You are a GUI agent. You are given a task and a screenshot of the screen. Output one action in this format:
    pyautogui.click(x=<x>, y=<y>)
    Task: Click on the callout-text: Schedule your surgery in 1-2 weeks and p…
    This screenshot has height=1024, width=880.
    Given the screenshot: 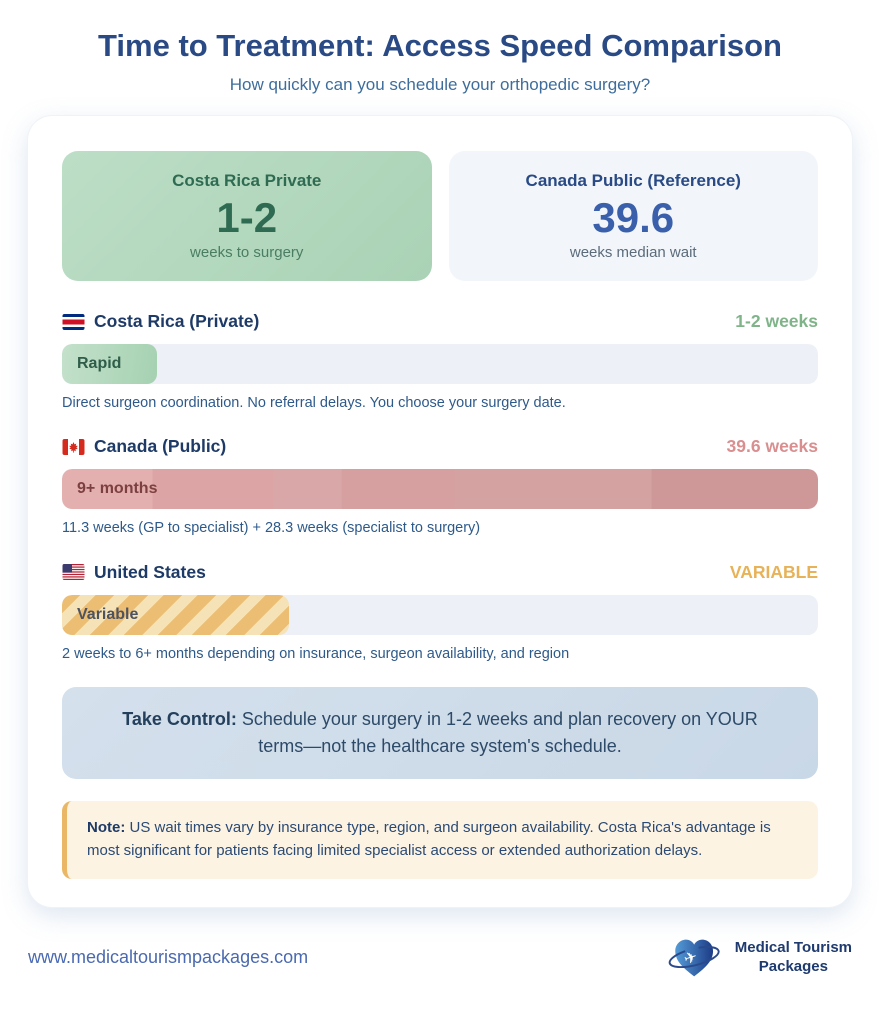 What is the action you would take?
    pyautogui.click(x=497, y=733)
    